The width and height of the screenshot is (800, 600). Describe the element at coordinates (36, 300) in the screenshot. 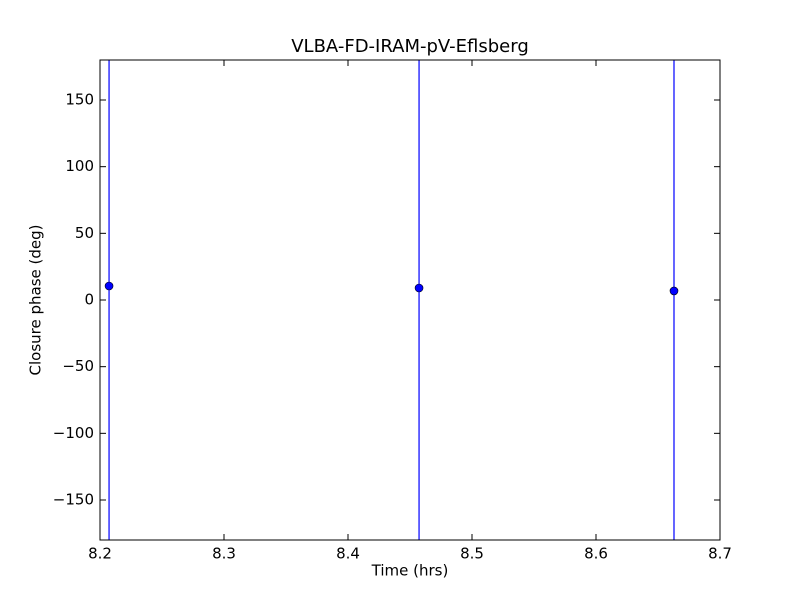

I see `y-axis-label: Closure phase (deg)` at that location.